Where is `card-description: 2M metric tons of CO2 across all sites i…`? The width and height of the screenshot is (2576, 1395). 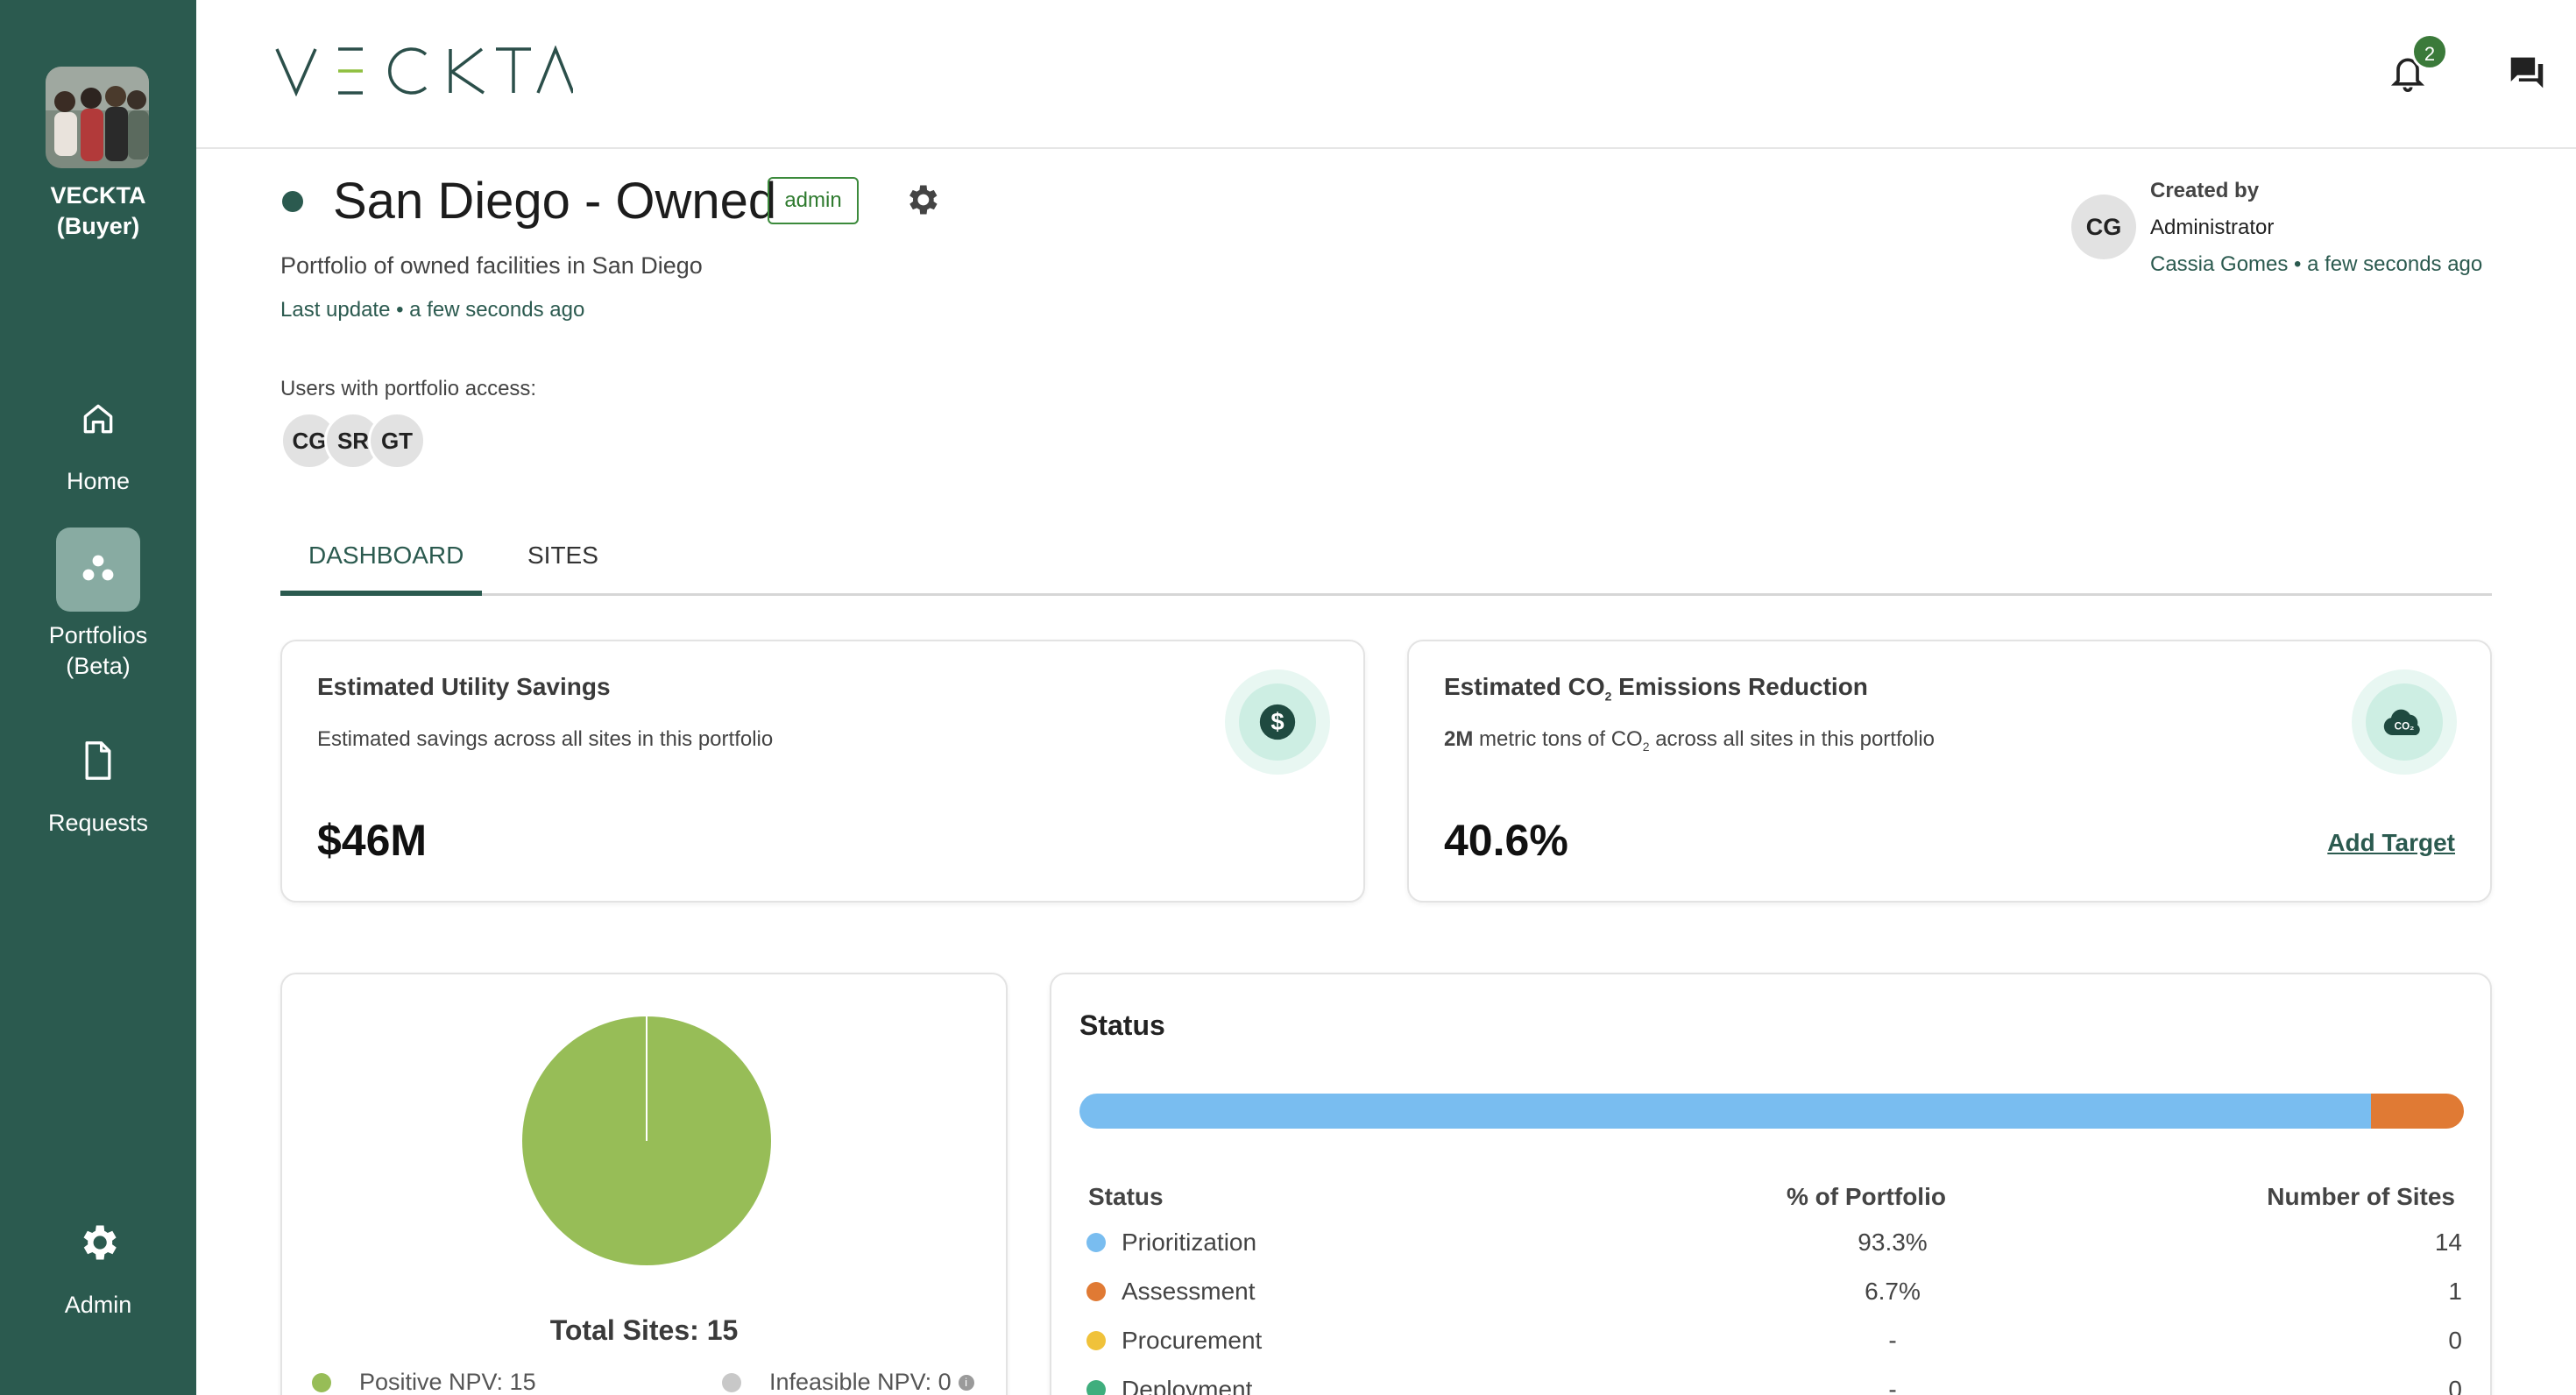 card-description: 2M metric tons of CO2 across all sites i… is located at coordinates (1689, 740).